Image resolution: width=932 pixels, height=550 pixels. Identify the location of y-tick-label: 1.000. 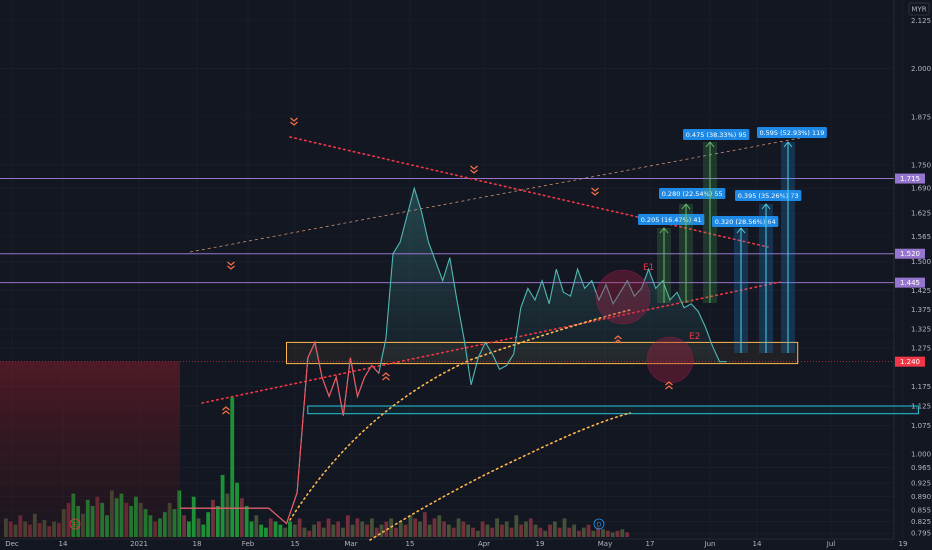
(921, 455).